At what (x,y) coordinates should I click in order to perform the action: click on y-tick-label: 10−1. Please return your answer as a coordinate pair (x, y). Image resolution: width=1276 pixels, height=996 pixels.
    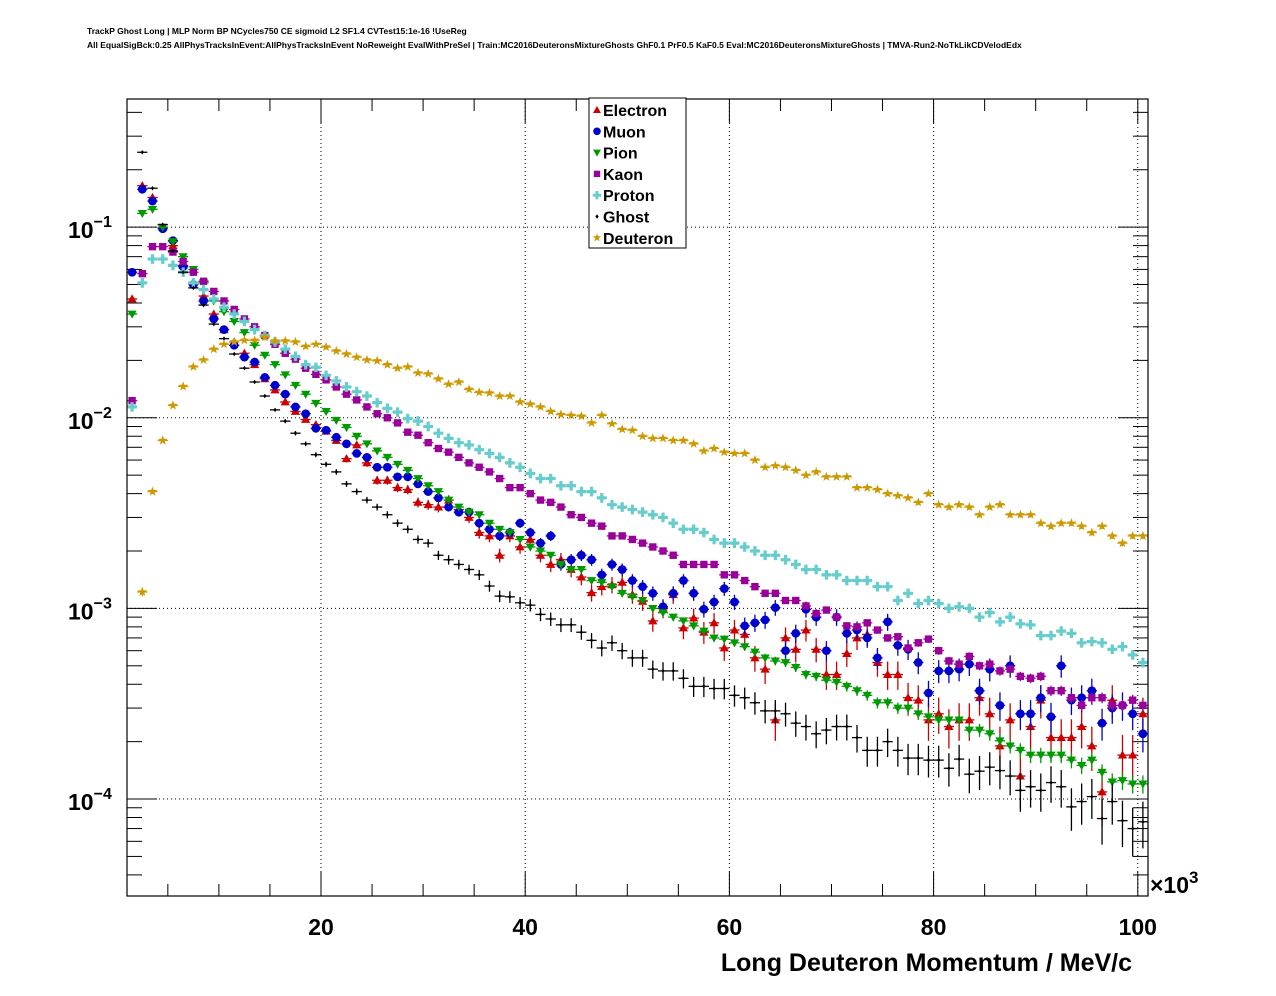
    Looking at the image, I should click on (90, 228).